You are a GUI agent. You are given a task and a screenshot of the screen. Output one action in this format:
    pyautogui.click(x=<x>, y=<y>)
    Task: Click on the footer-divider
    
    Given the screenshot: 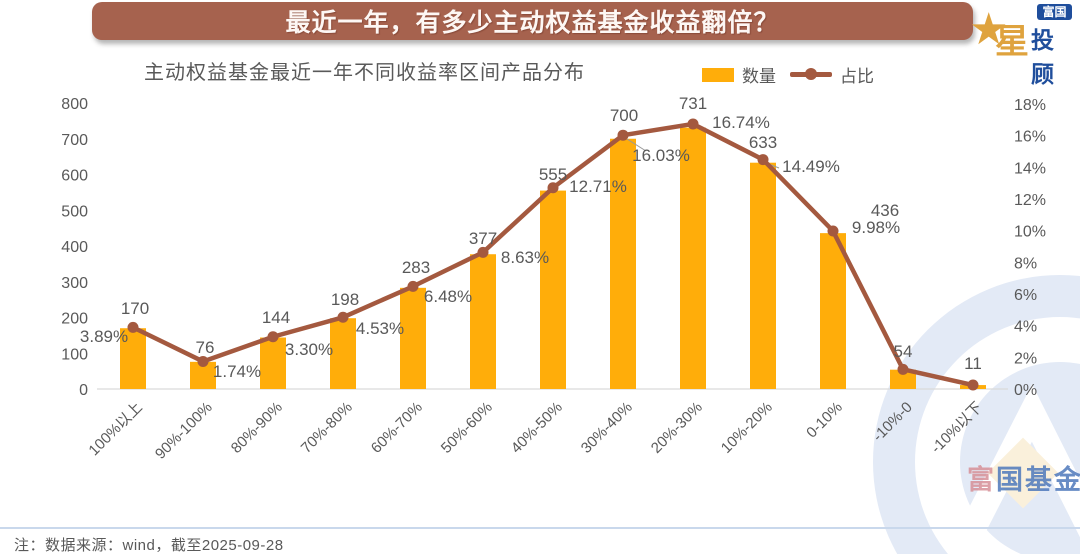 What is the action you would take?
    pyautogui.click(x=540, y=528)
    